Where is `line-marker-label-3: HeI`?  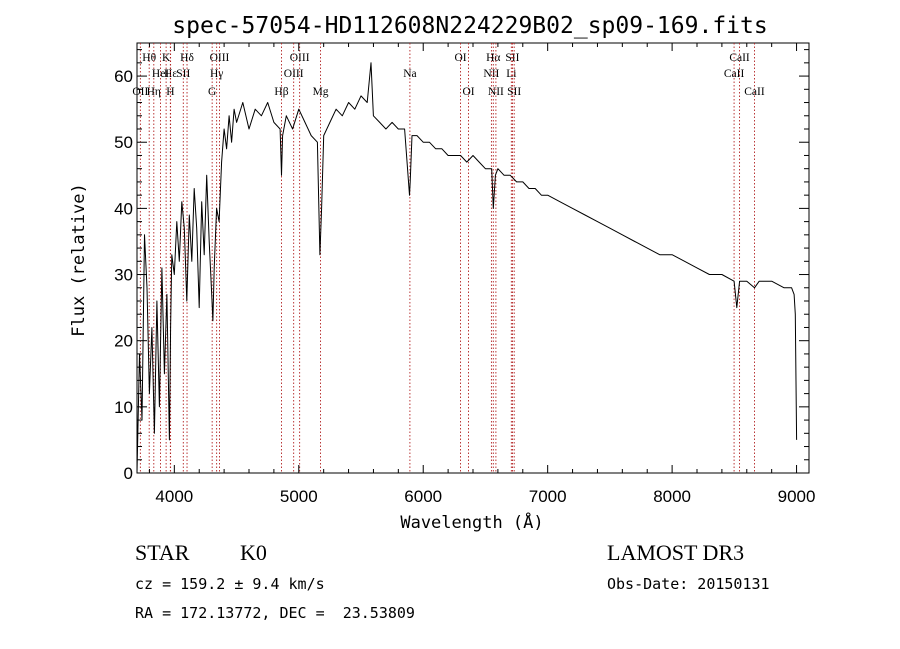 line-marker-label-3: HeI is located at coordinates (160, 74).